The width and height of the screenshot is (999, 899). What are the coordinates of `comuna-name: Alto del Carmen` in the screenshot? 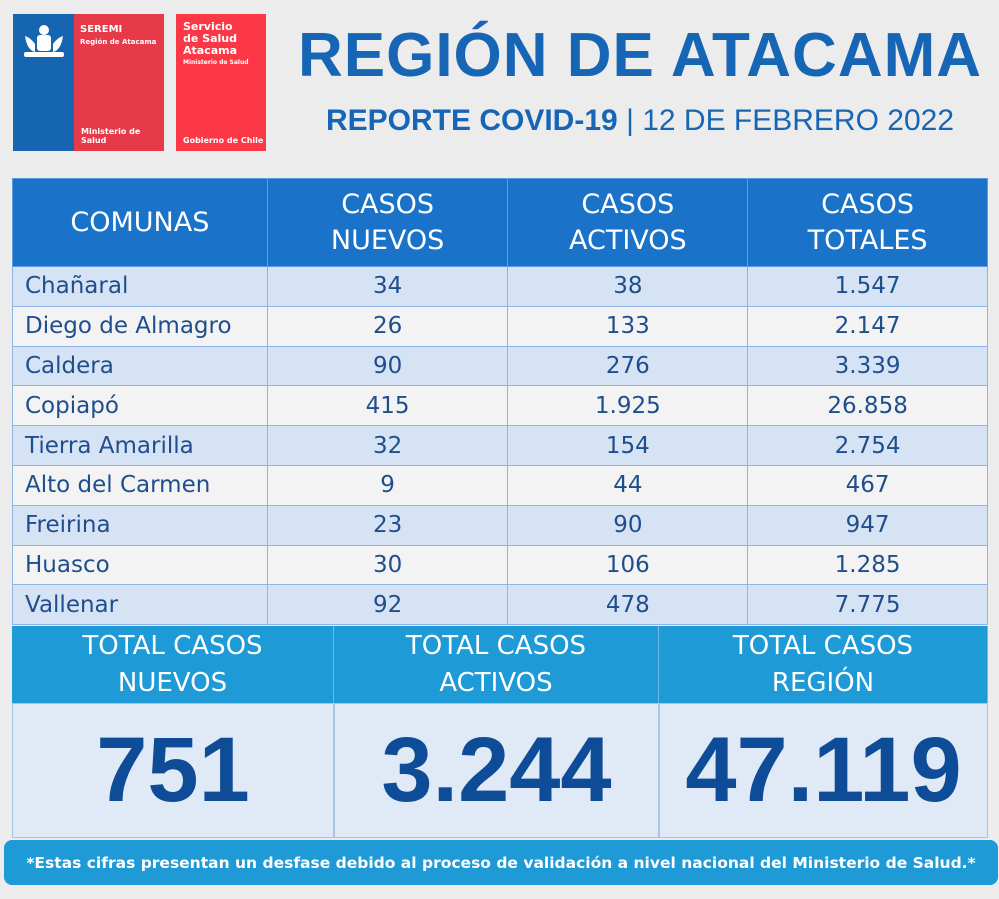 It's located at (140, 485).